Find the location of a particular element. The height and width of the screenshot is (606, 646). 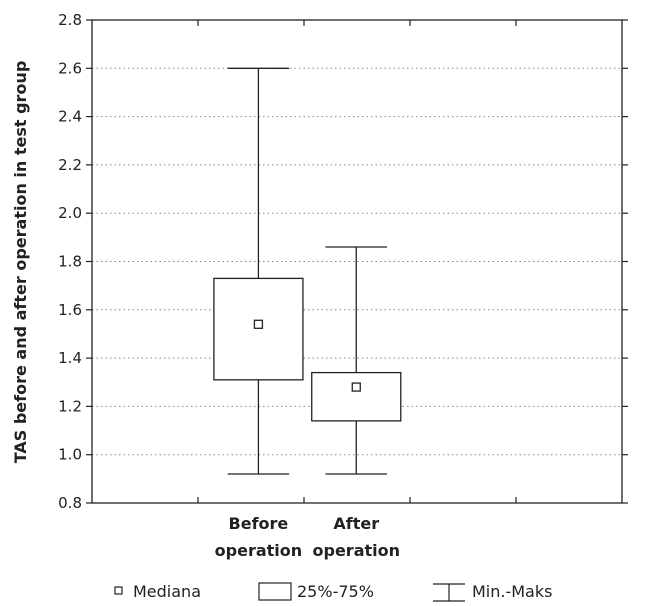

legend: Mediana 25%-75% Min.-Maks is located at coordinates (333, 592).